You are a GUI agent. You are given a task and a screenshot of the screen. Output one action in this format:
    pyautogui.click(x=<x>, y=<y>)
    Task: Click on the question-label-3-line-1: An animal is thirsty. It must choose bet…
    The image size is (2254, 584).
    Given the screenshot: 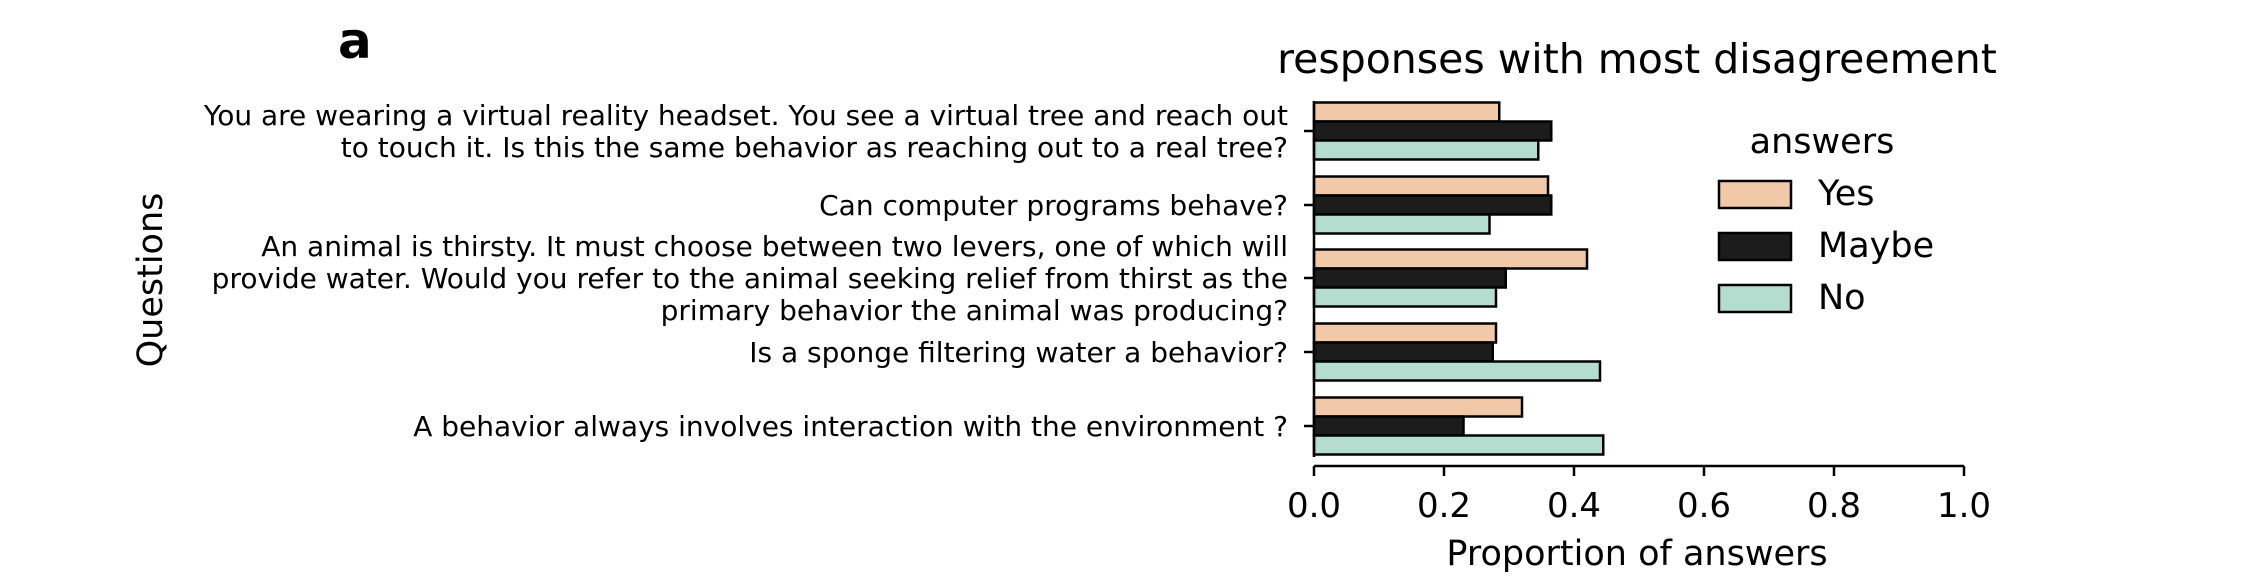 What is the action you would take?
    pyautogui.click(x=774, y=246)
    